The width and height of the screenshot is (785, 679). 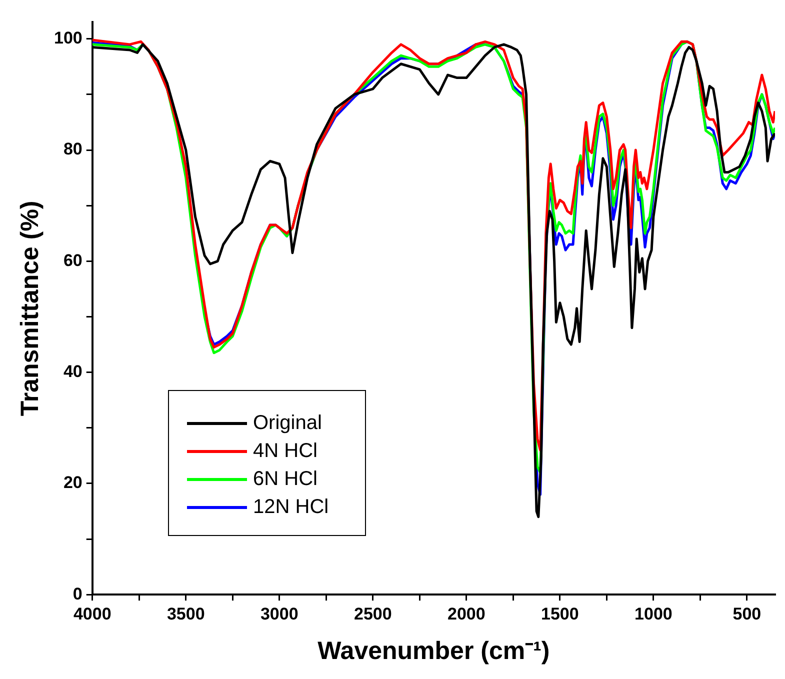 I want to click on y-tick-label: 0, so click(x=77, y=594).